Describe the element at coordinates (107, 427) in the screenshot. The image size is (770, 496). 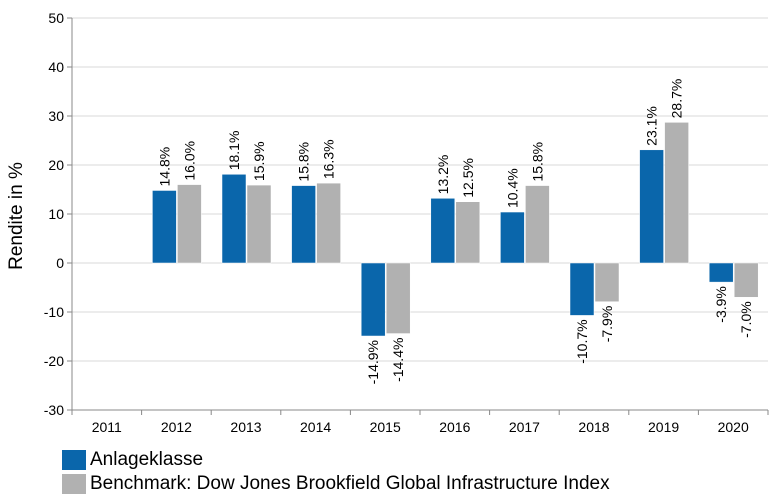
I see `x-tick-label: 2011` at that location.